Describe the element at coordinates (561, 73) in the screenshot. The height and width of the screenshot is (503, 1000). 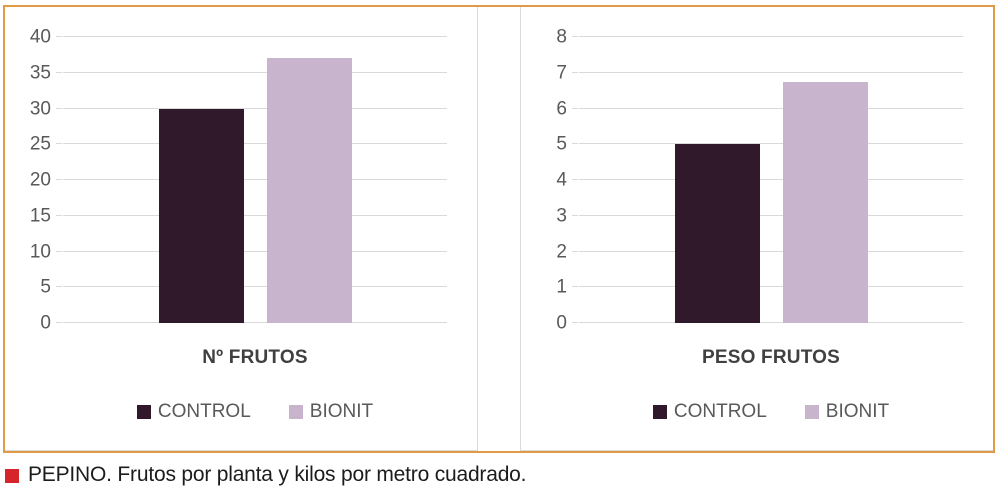
I see `y-tick-label: 7` at that location.